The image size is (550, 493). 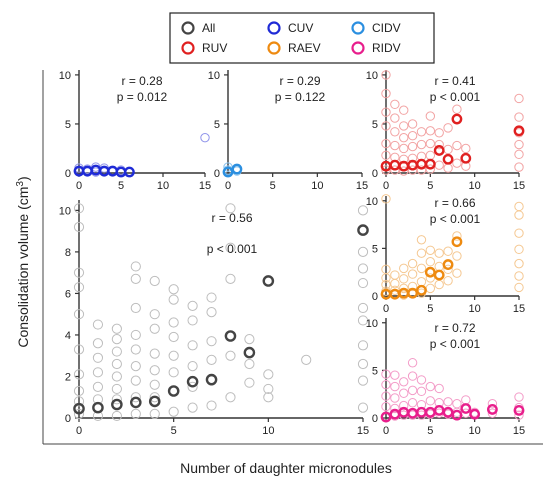 I want to click on all-stat-p: p < 0.001, so click(x=232, y=249).